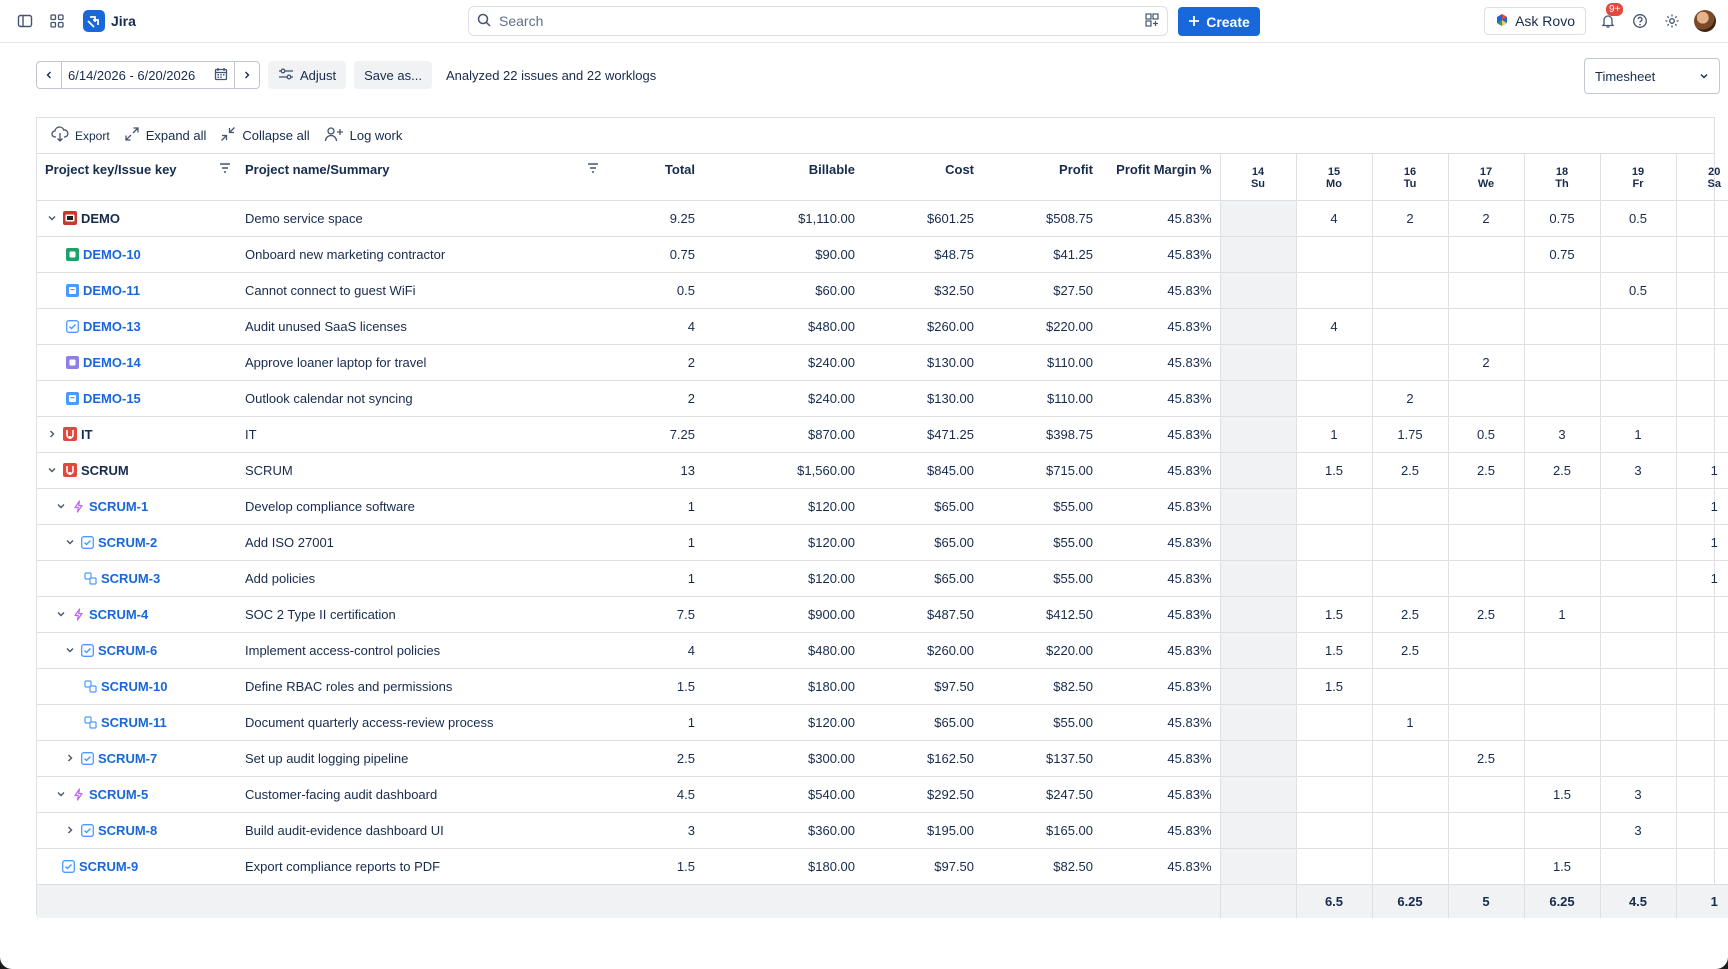  Describe the element at coordinates (134, 722) in the screenshot. I see `issue-key-link: SCRUM-11` at that location.